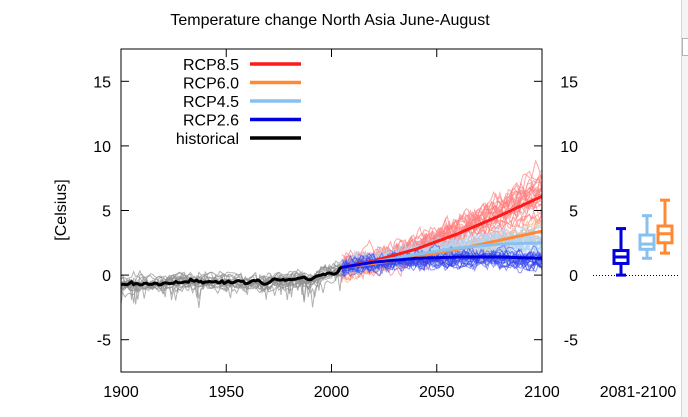  I want to click on box-iqr, so click(647, 242).